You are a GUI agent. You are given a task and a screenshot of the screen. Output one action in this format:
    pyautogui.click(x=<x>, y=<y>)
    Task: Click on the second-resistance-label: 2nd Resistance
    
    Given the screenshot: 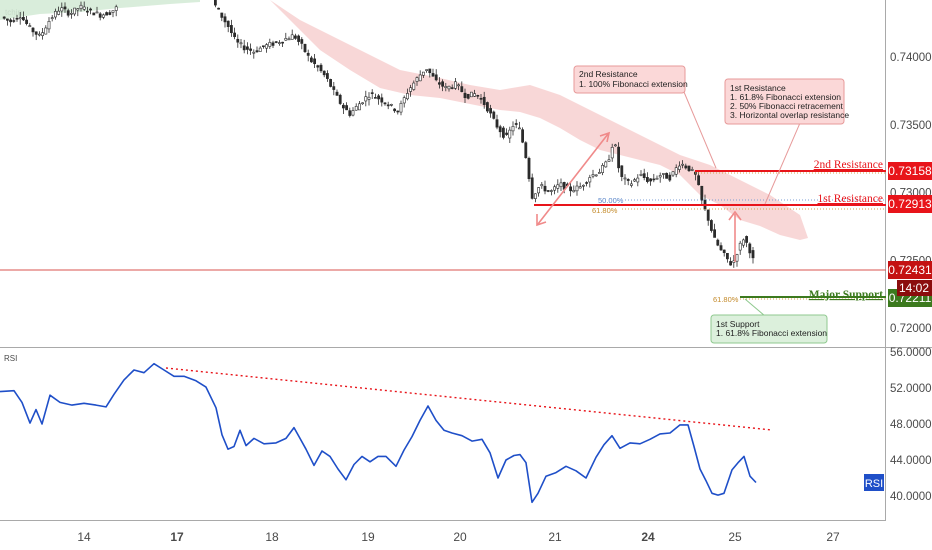 What is the action you would take?
    pyautogui.click(x=848, y=165)
    